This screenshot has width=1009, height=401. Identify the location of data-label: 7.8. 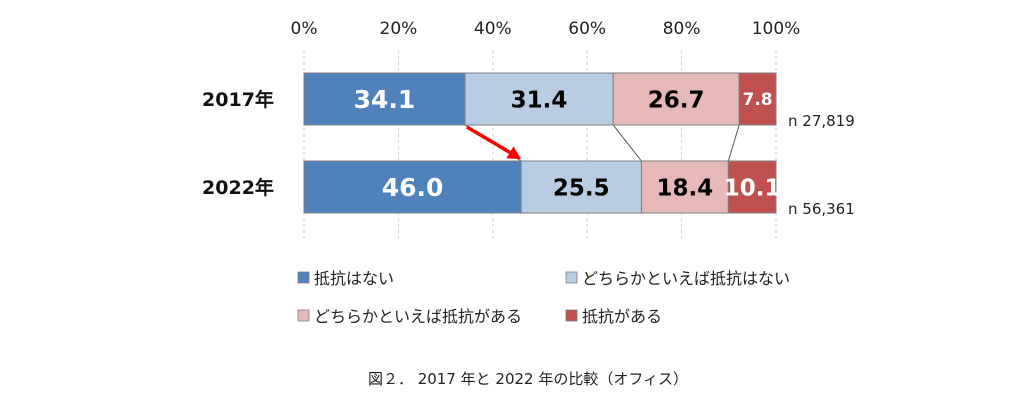
(758, 100).